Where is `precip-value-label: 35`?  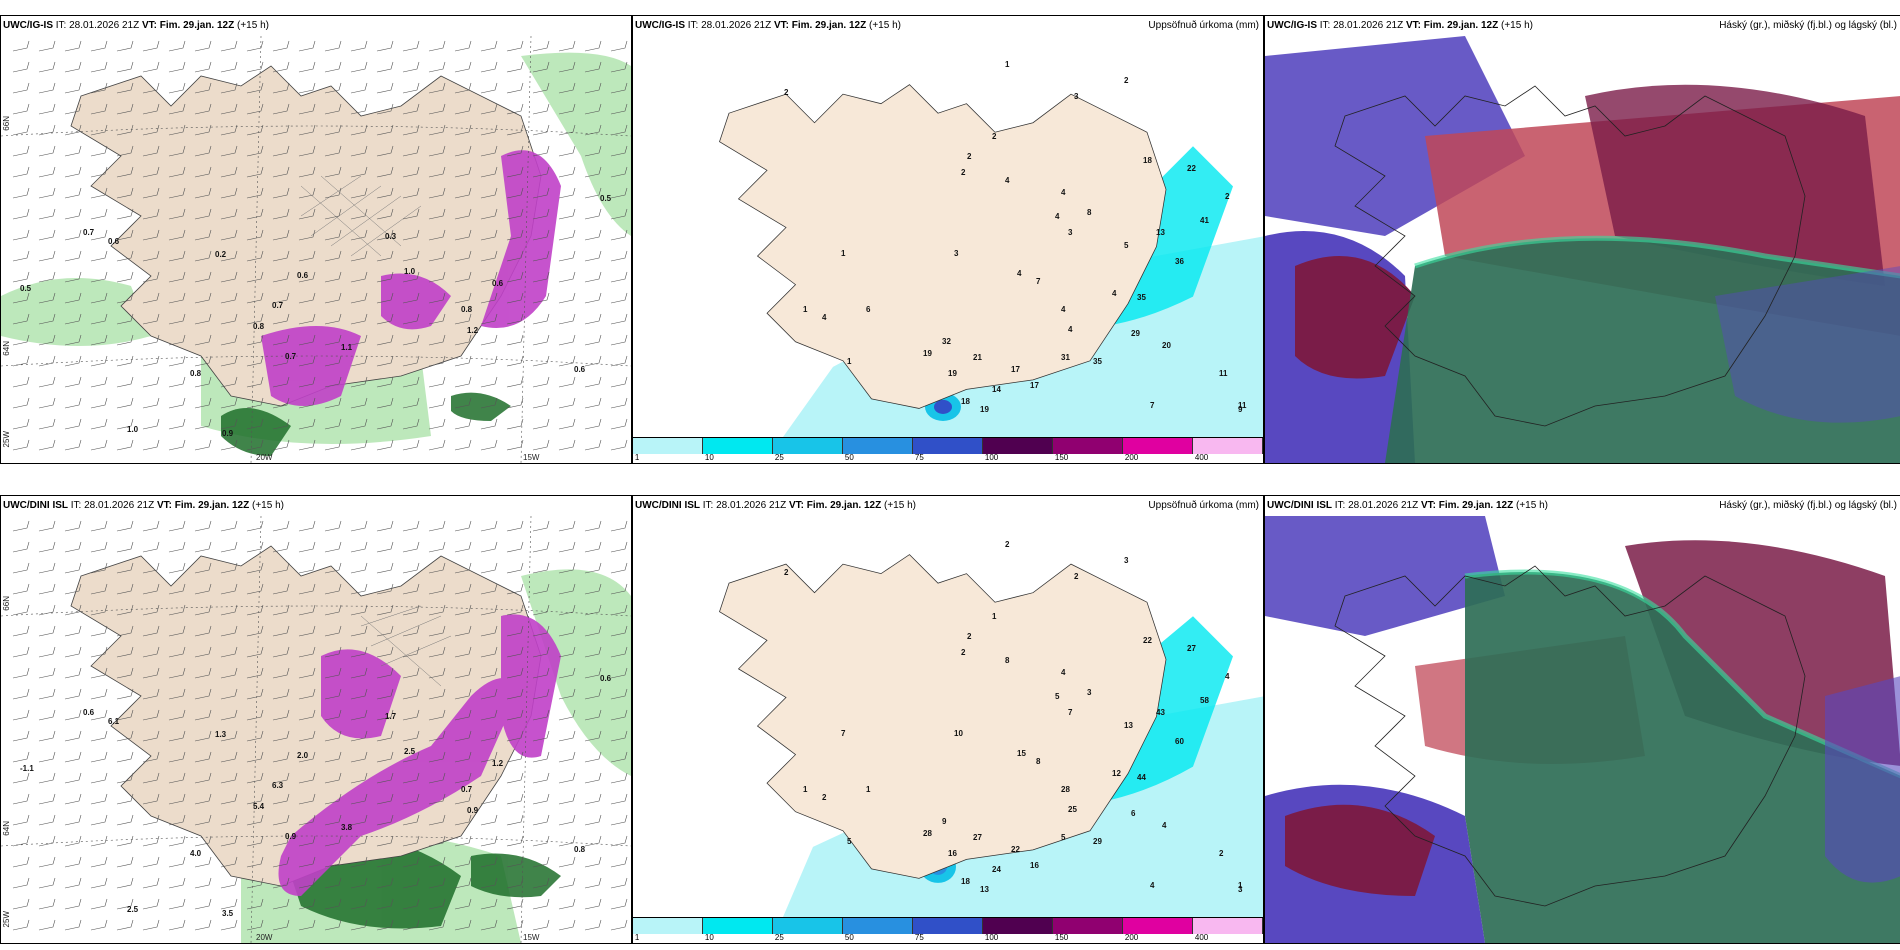 precip-value-label: 35 is located at coordinates (1141, 297).